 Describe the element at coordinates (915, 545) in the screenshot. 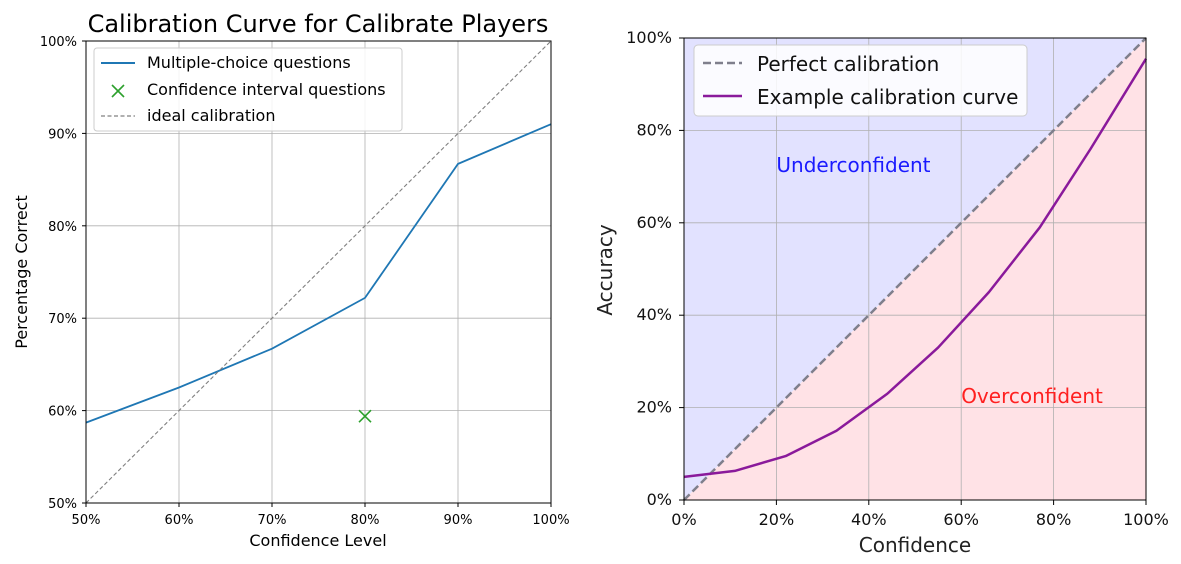

I see `right-x-axis-label: Confidence` at that location.